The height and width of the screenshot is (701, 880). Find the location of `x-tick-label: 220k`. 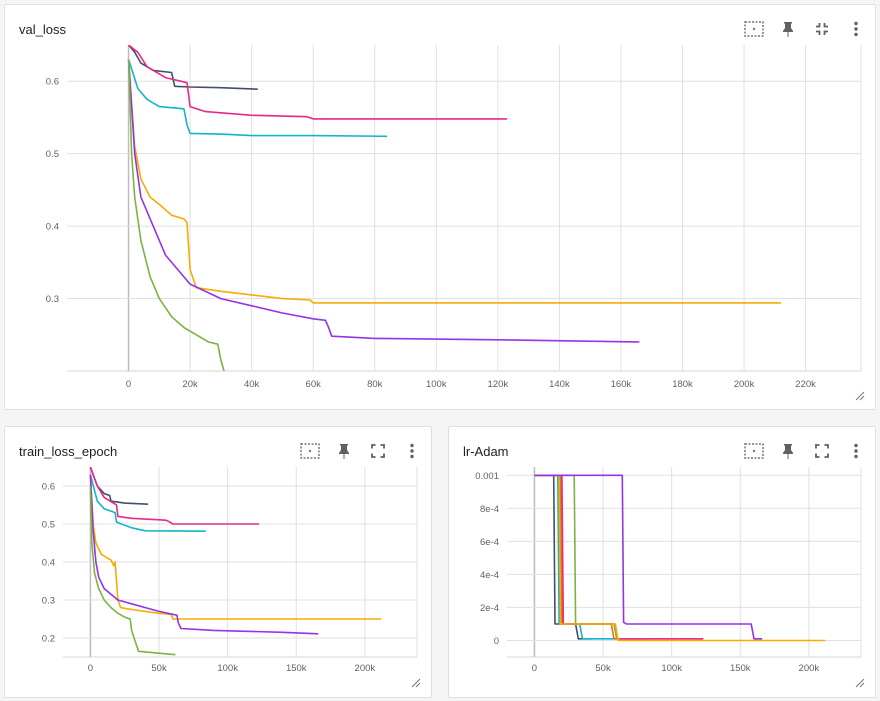

x-tick-label: 220k is located at coordinates (805, 384).